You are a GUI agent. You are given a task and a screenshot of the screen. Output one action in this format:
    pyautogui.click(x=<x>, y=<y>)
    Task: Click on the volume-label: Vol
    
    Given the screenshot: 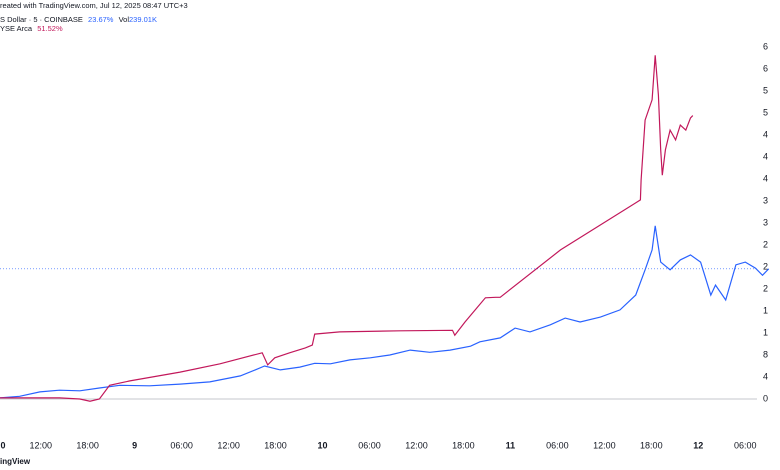 What is the action you would take?
    pyautogui.click(x=124, y=19)
    